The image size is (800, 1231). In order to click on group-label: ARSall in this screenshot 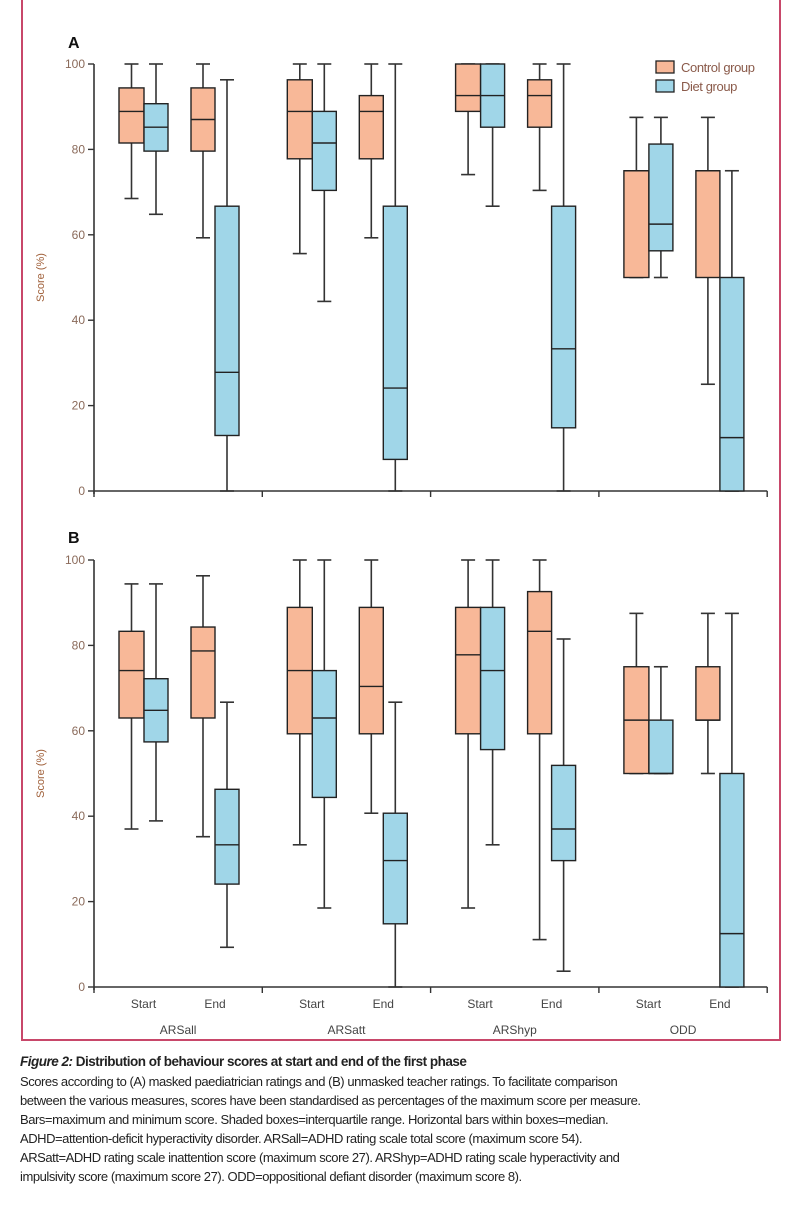, I will do `click(178, 1030)`.